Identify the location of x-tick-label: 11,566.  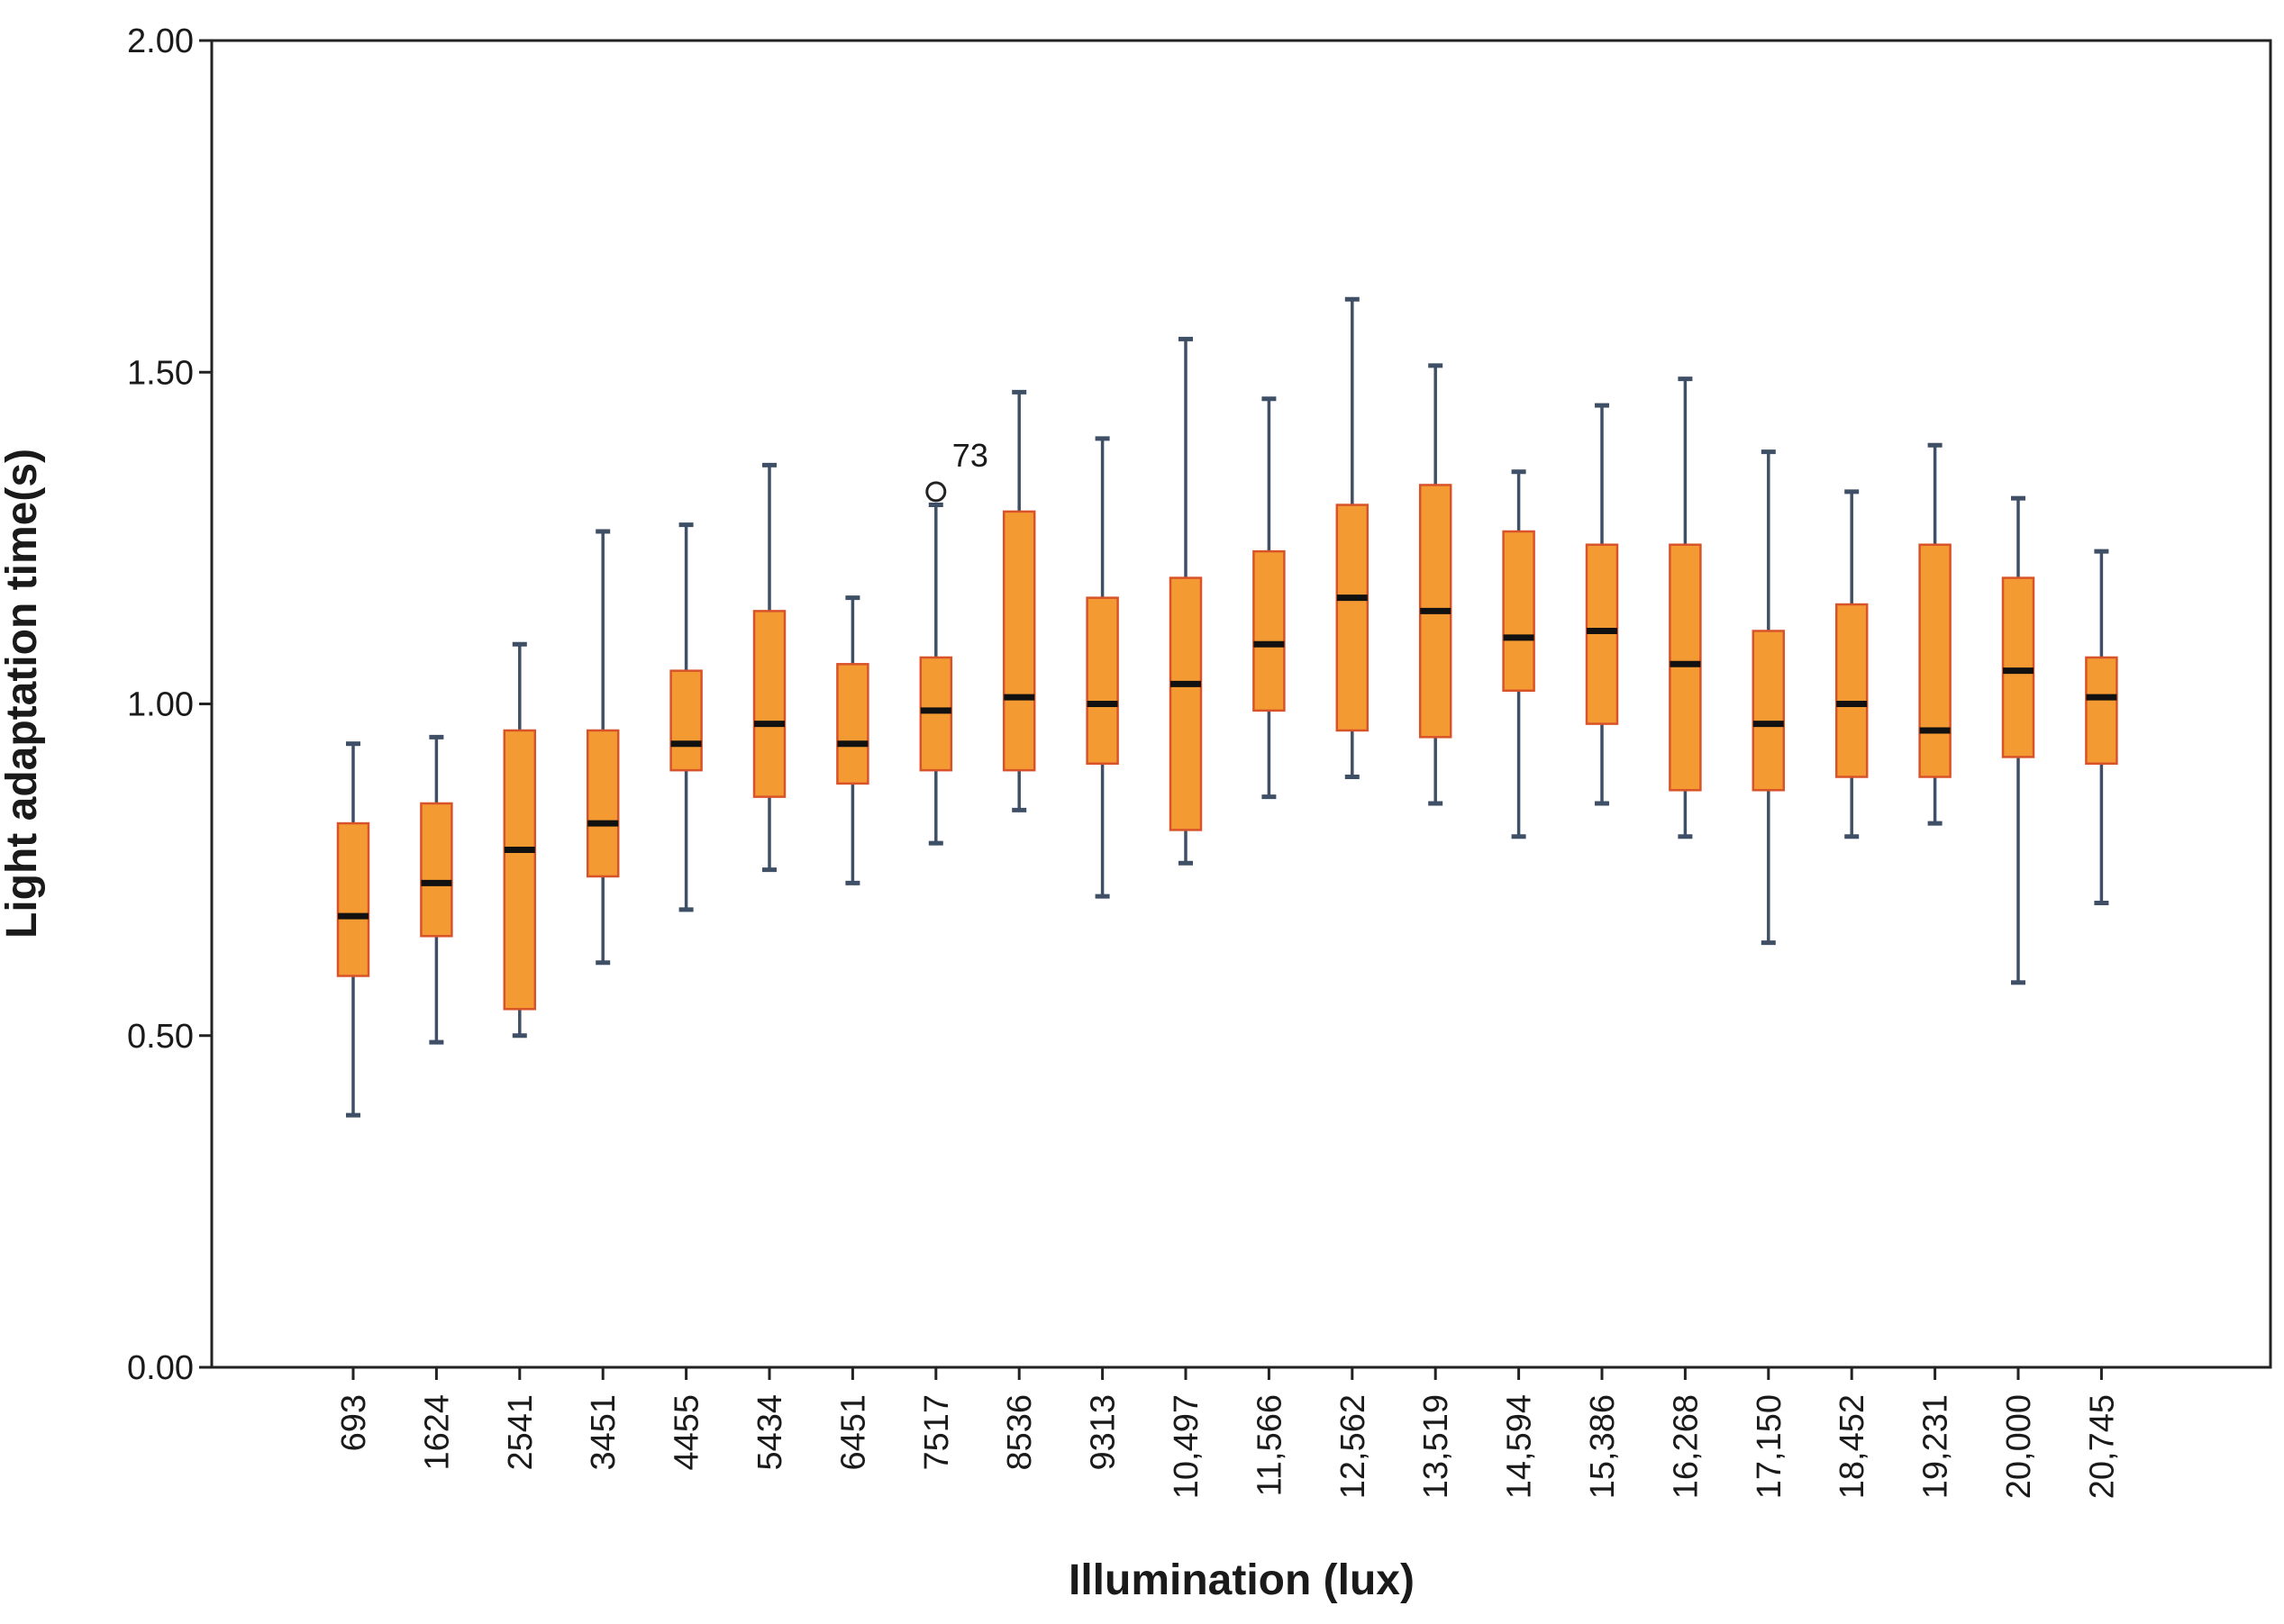
(1270, 1445).